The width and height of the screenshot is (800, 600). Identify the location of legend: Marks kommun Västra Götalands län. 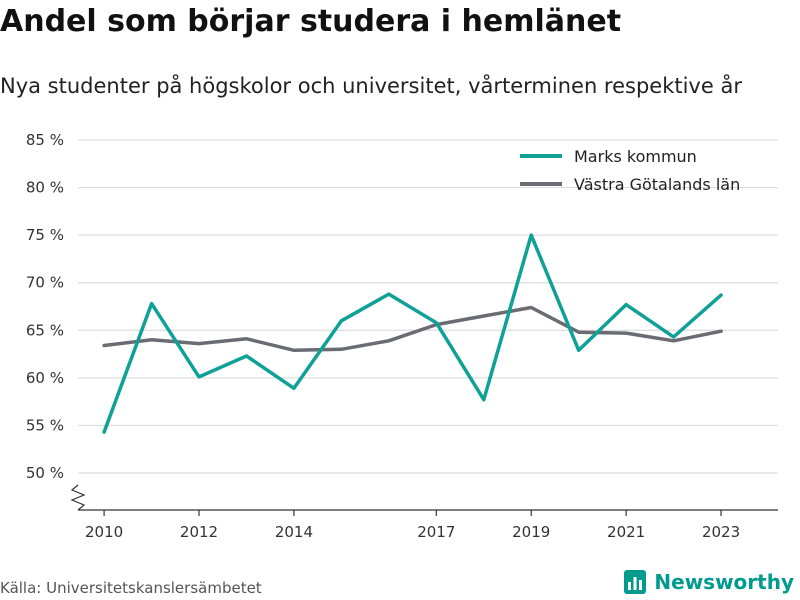
(630, 170).